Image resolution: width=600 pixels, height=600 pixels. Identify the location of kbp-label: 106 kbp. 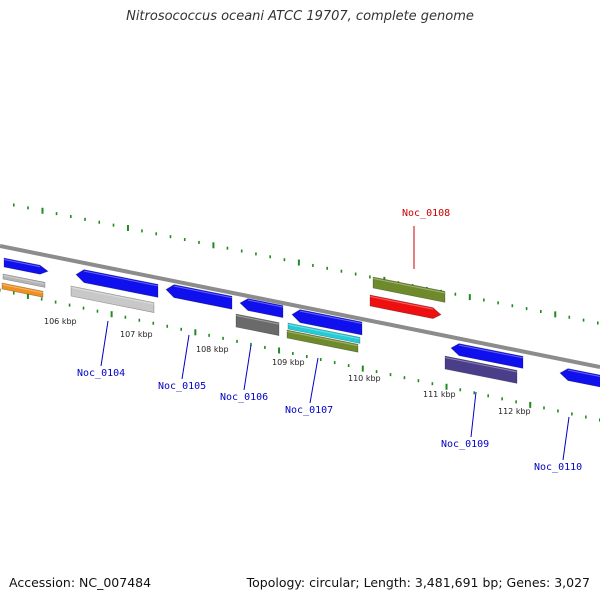
(60, 321).